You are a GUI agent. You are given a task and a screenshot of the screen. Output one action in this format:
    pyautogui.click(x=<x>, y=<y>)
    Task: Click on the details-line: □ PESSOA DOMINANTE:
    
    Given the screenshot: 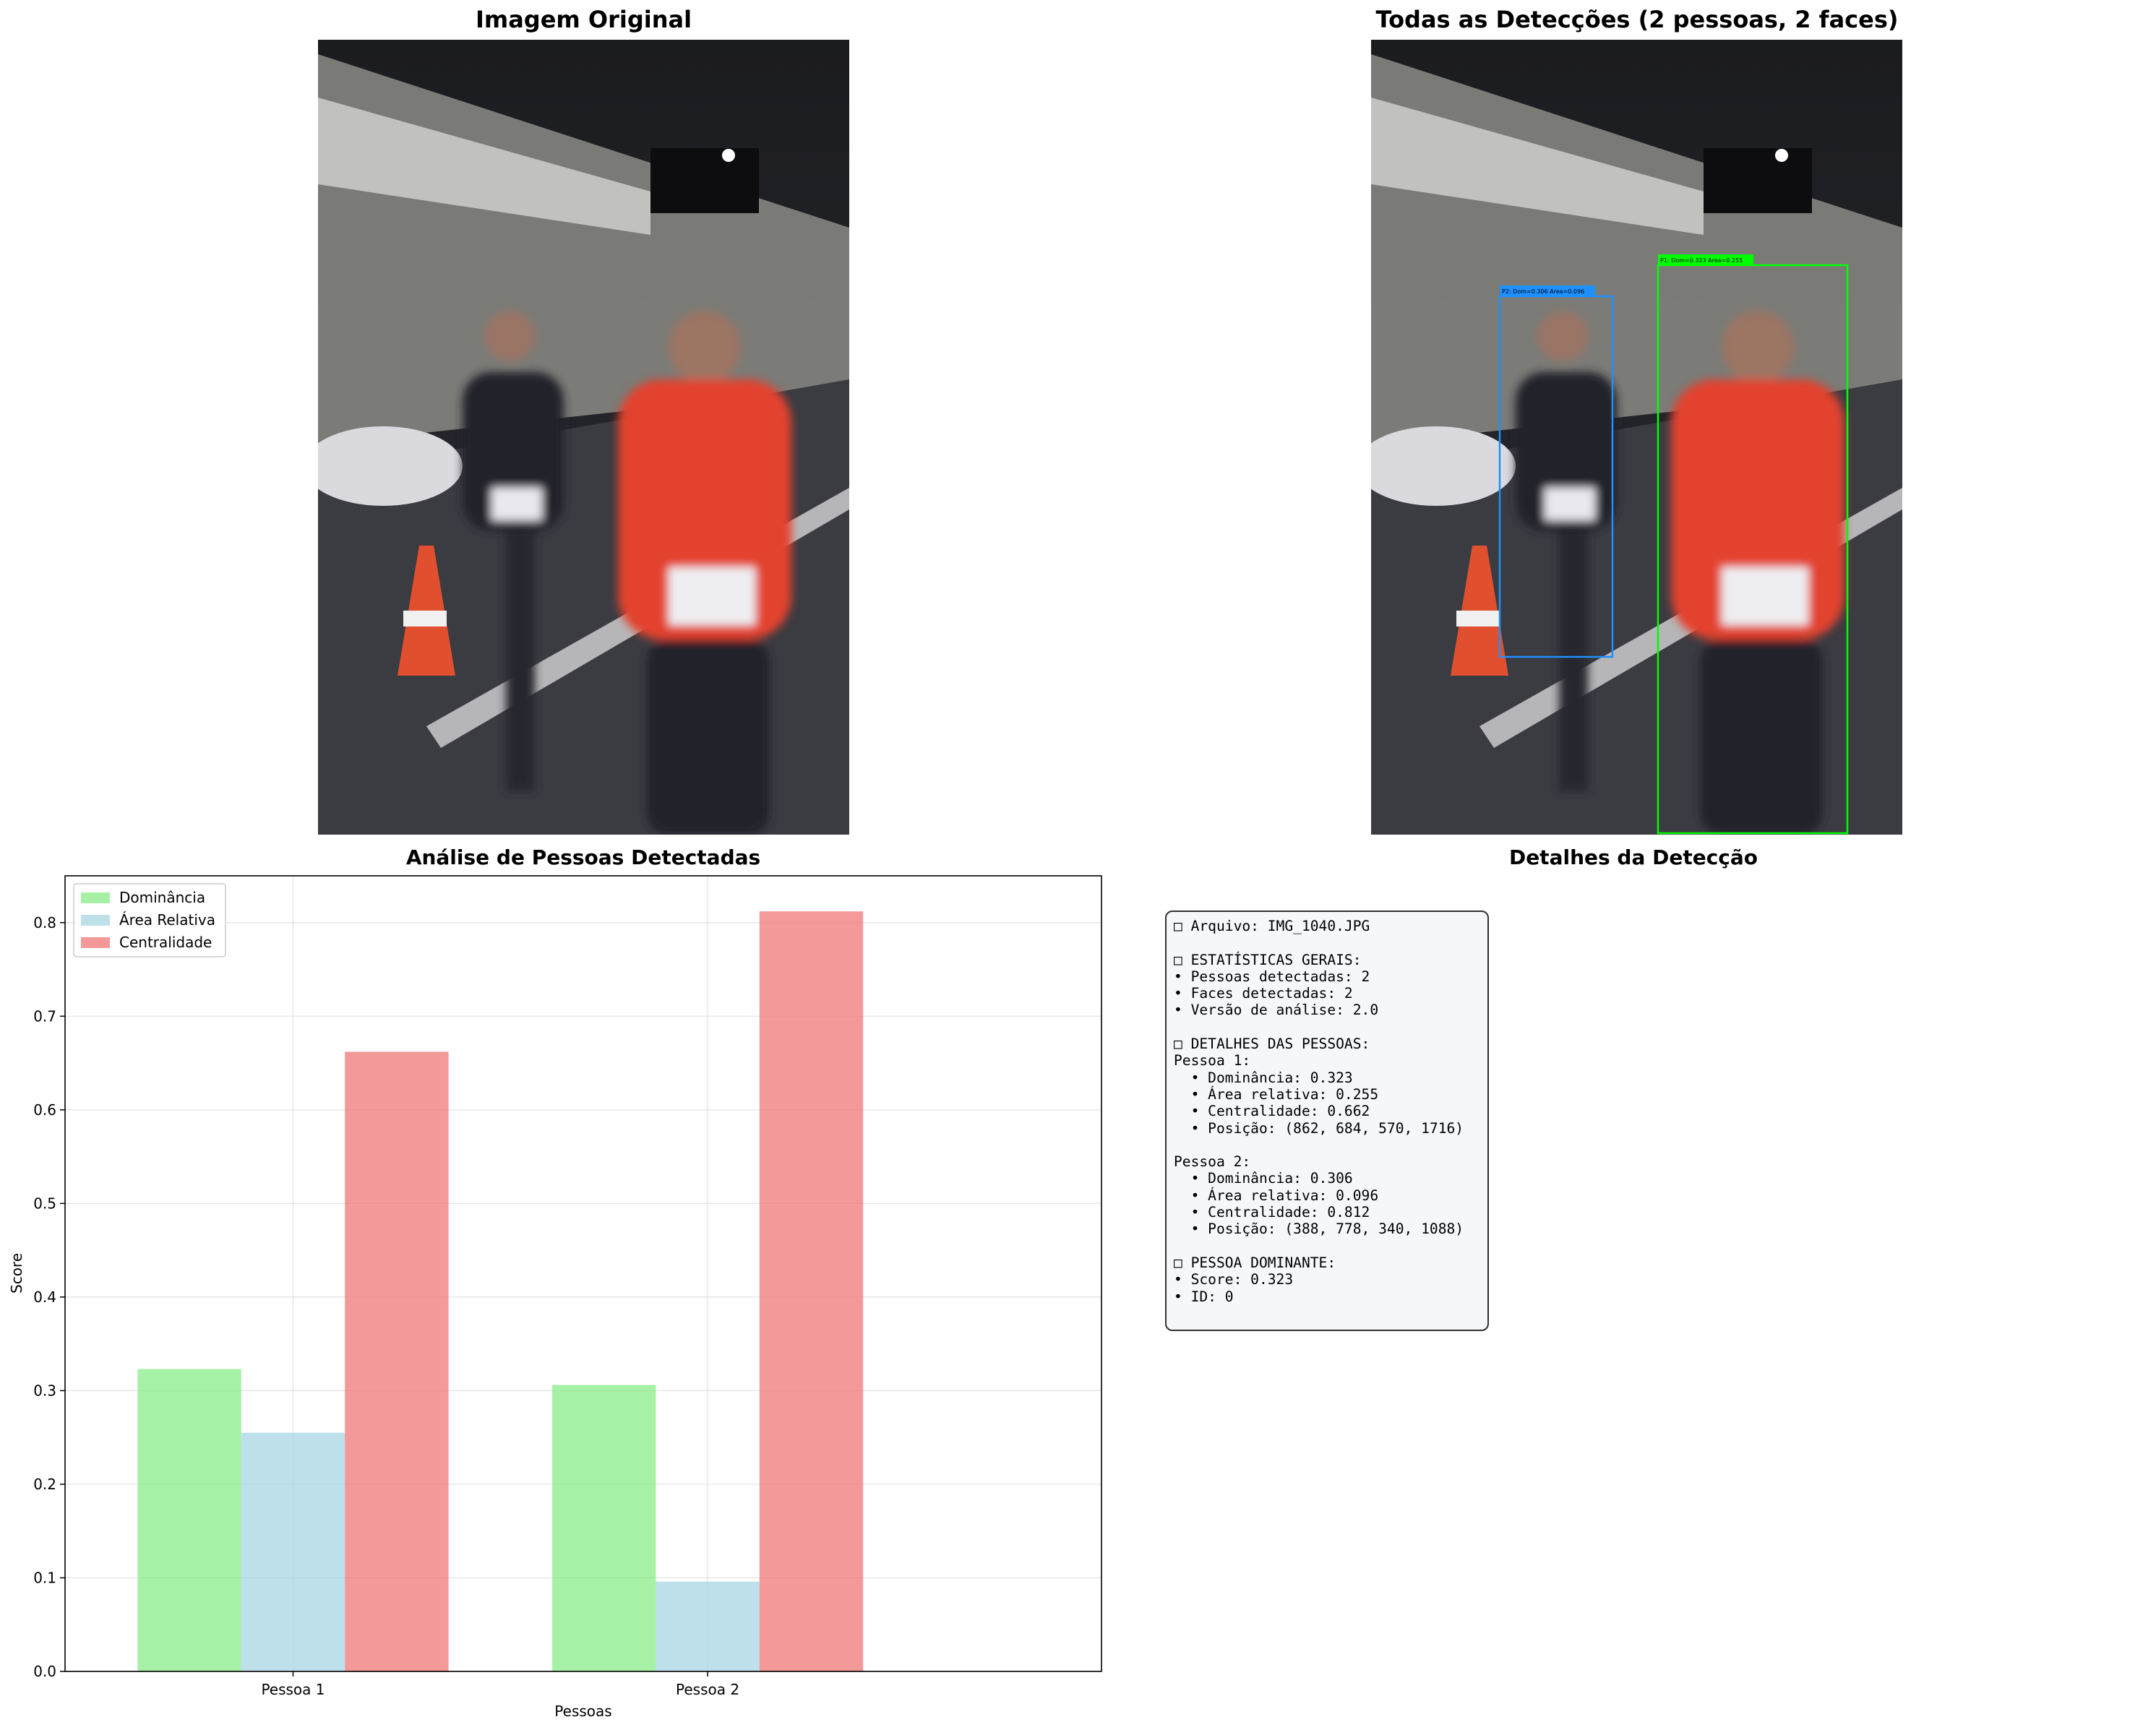 What is the action you would take?
    pyautogui.click(x=1255, y=1262)
    